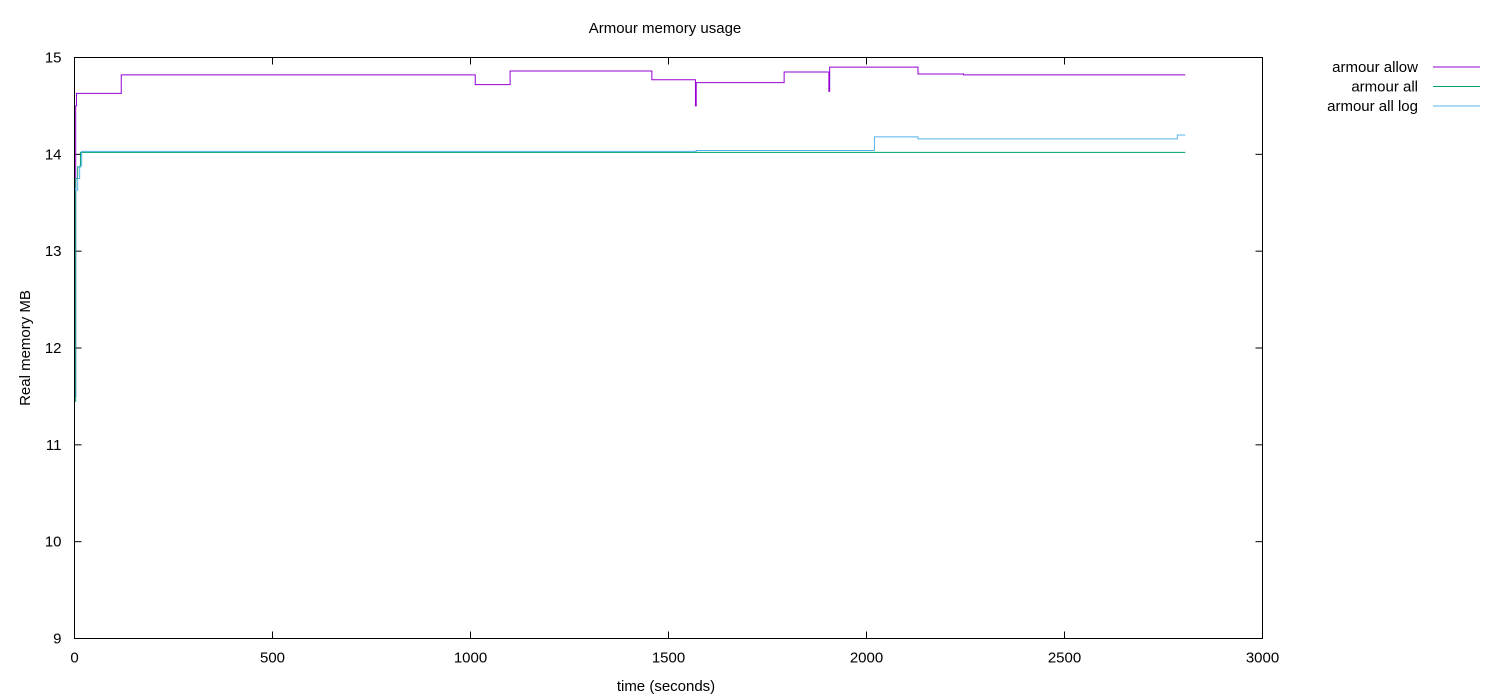 The image size is (1500, 700). Describe the element at coordinates (665, 28) in the screenshot. I see `chart-title: Armour memory usage` at that location.